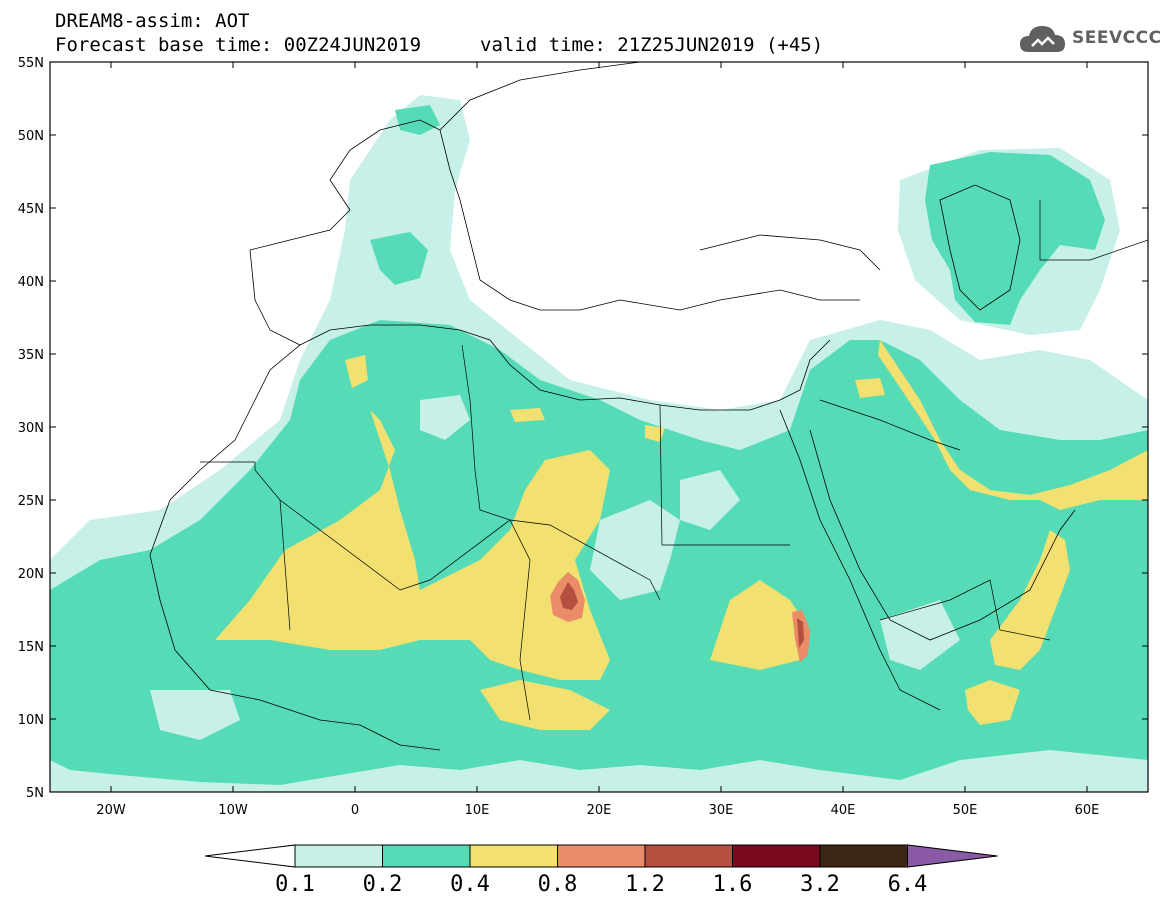 The image size is (1165, 905). Describe the element at coordinates (31, 574) in the screenshot. I see `lat-label: 20N` at that location.